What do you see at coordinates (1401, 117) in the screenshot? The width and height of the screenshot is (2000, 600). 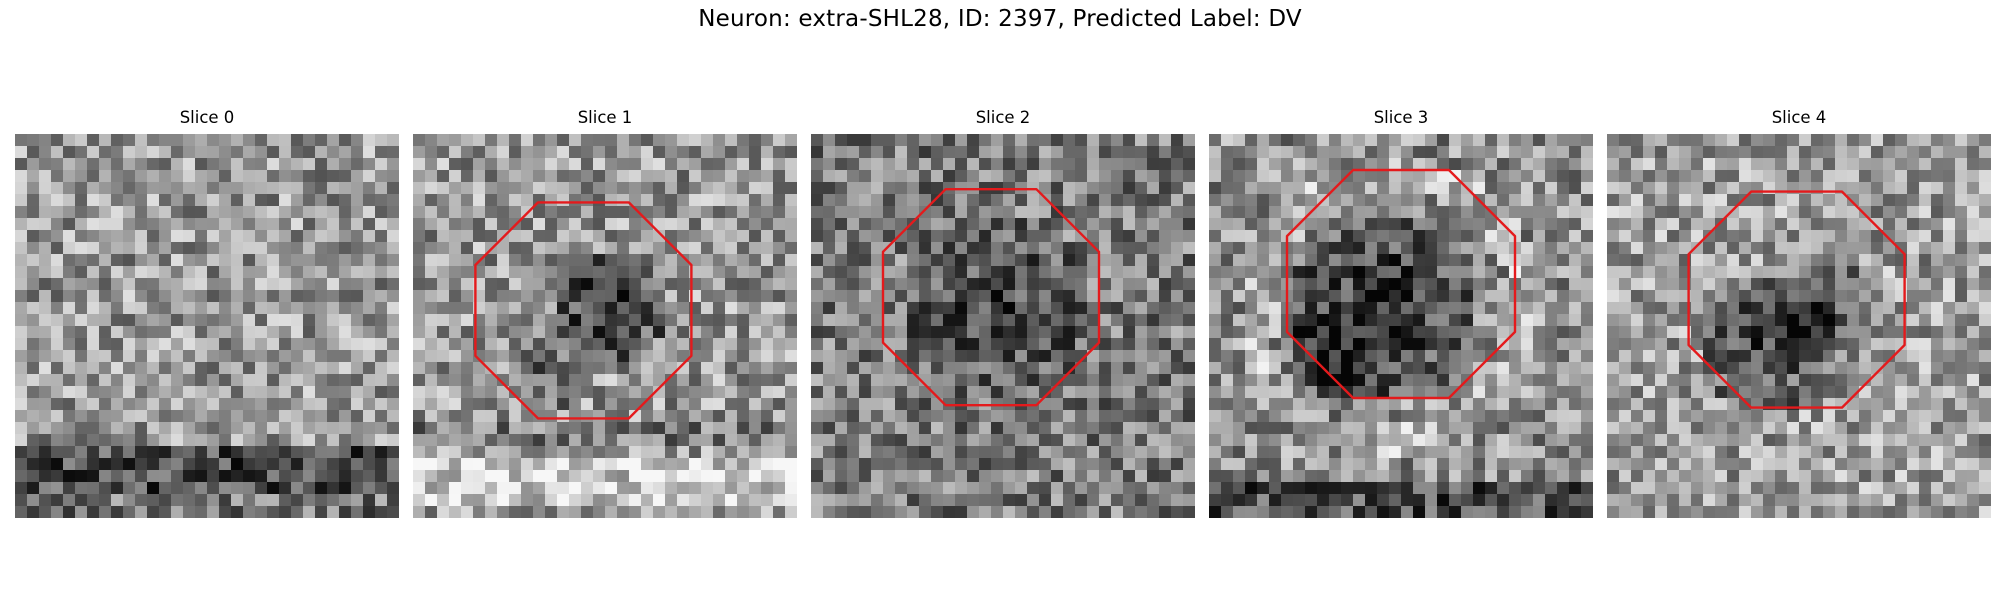 I see `slice-title: Slice 3` at bounding box center [1401, 117].